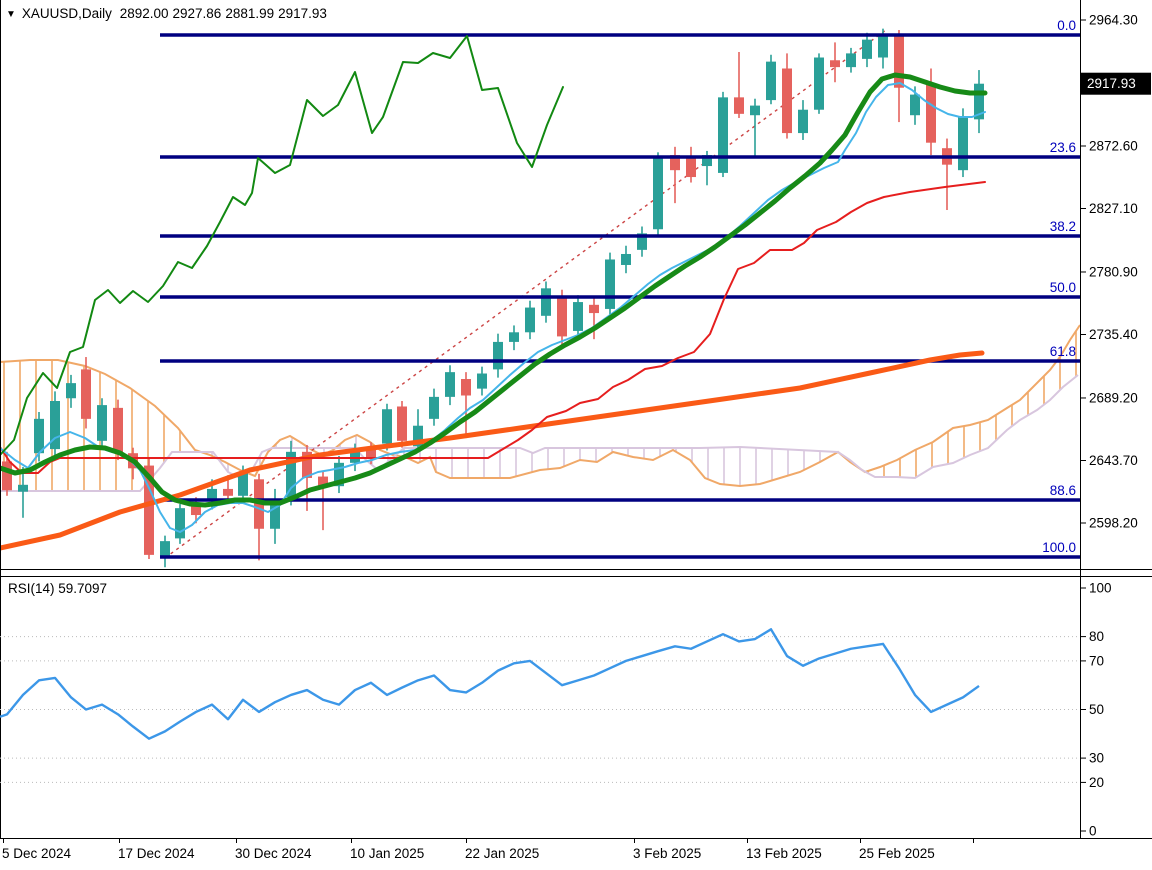 The width and height of the screenshot is (1152, 870). I want to click on rsi-line, so click(490, 684).